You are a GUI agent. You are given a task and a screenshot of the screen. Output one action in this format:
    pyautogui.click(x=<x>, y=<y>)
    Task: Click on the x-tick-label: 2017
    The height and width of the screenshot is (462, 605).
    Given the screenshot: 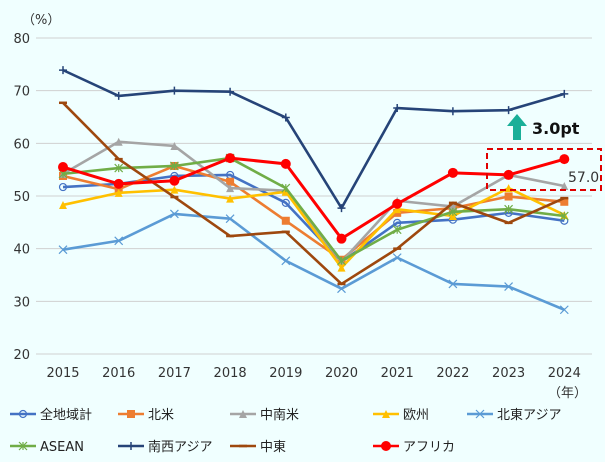 What is the action you would take?
    pyautogui.click(x=174, y=373)
    